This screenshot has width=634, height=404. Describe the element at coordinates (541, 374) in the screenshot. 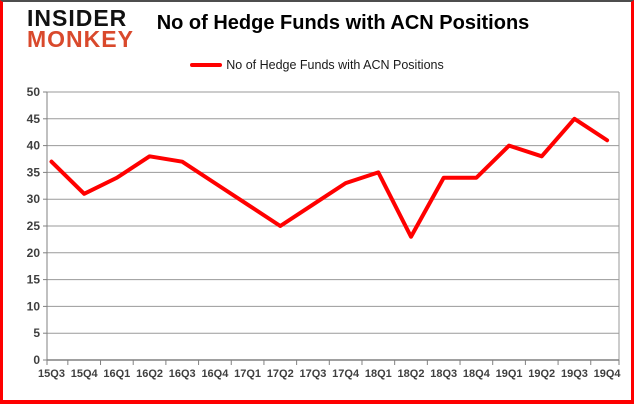

I see `svg-text: 19Q2` at that location.